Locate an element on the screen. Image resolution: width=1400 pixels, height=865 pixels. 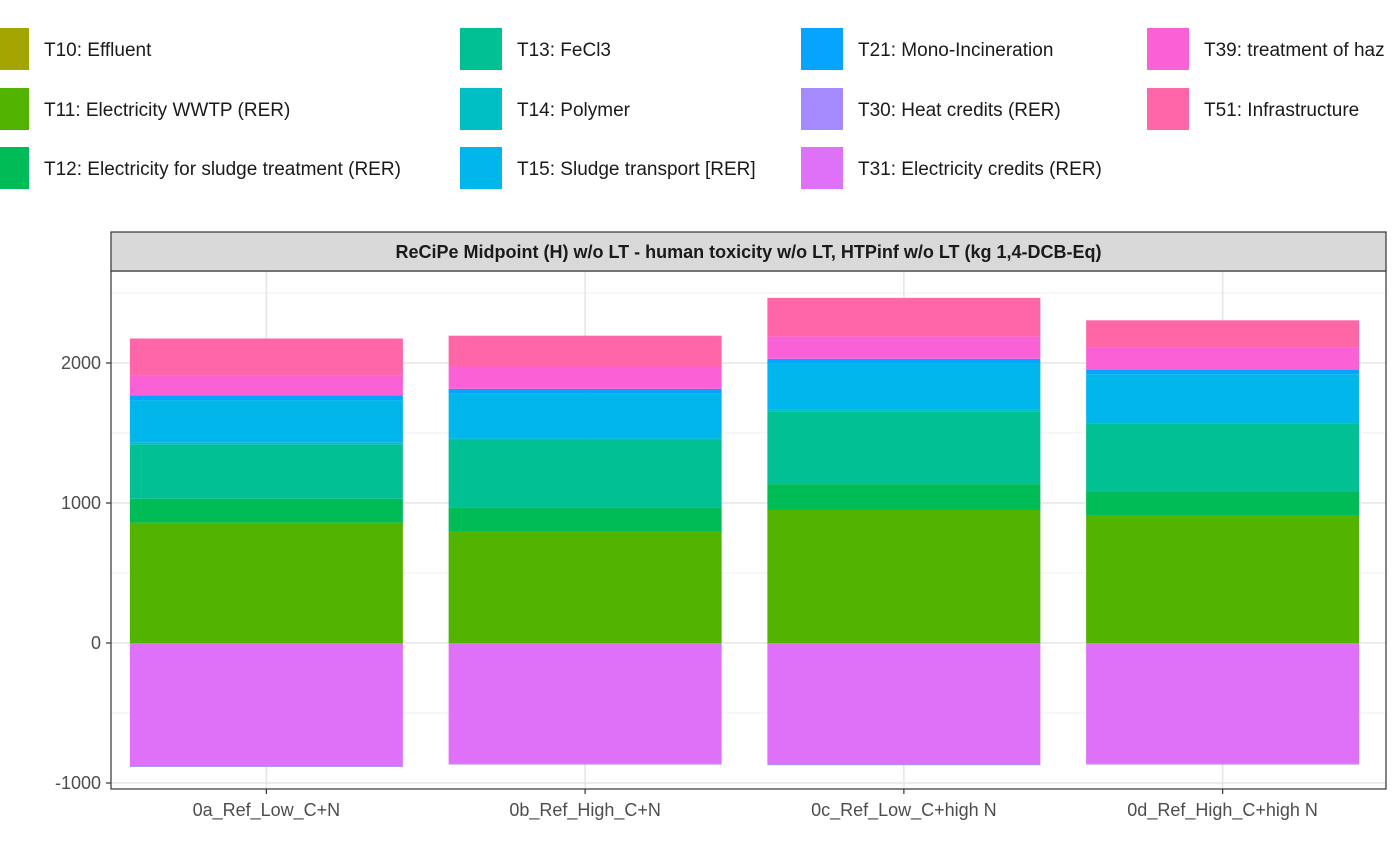
legend-label: T10: Effluent is located at coordinates (98, 50).